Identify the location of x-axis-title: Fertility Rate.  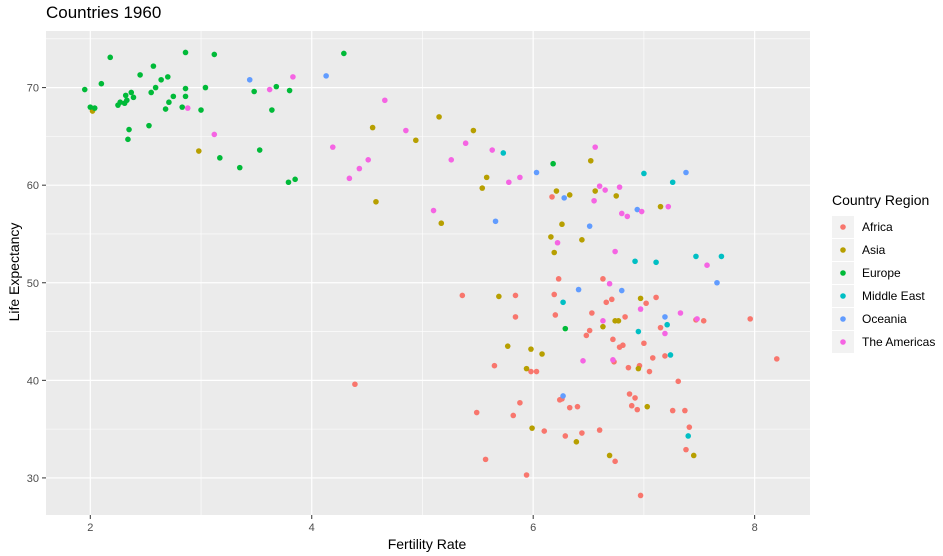
(427, 544).